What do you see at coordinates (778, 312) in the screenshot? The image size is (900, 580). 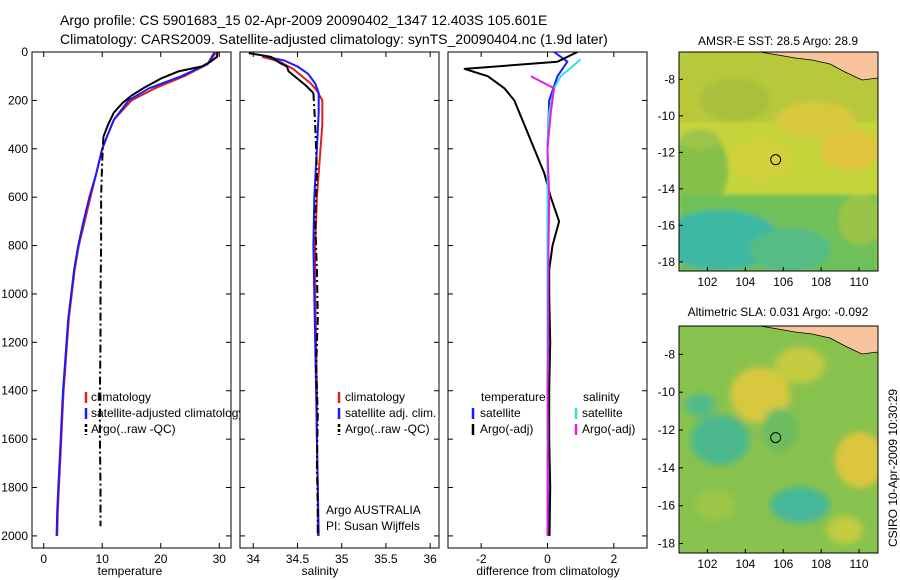 I see `map-title: Altimetric SLA: 0.031 Argo: -0.092` at bounding box center [778, 312].